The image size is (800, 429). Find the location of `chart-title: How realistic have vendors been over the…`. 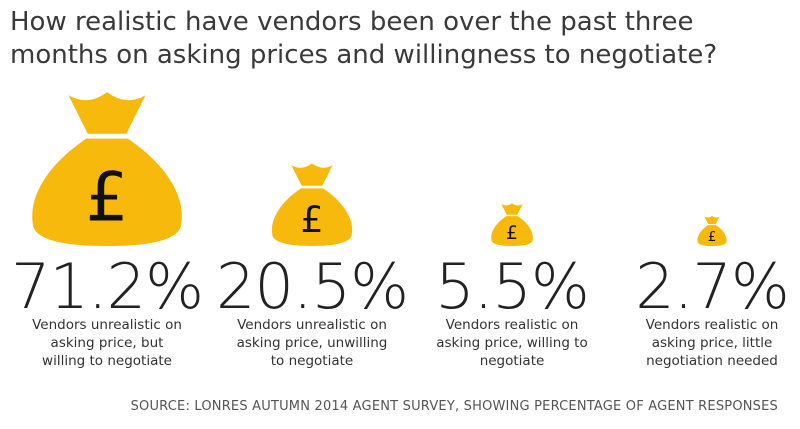

chart-title: How realistic have vendors been over the… is located at coordinates (364, 38).